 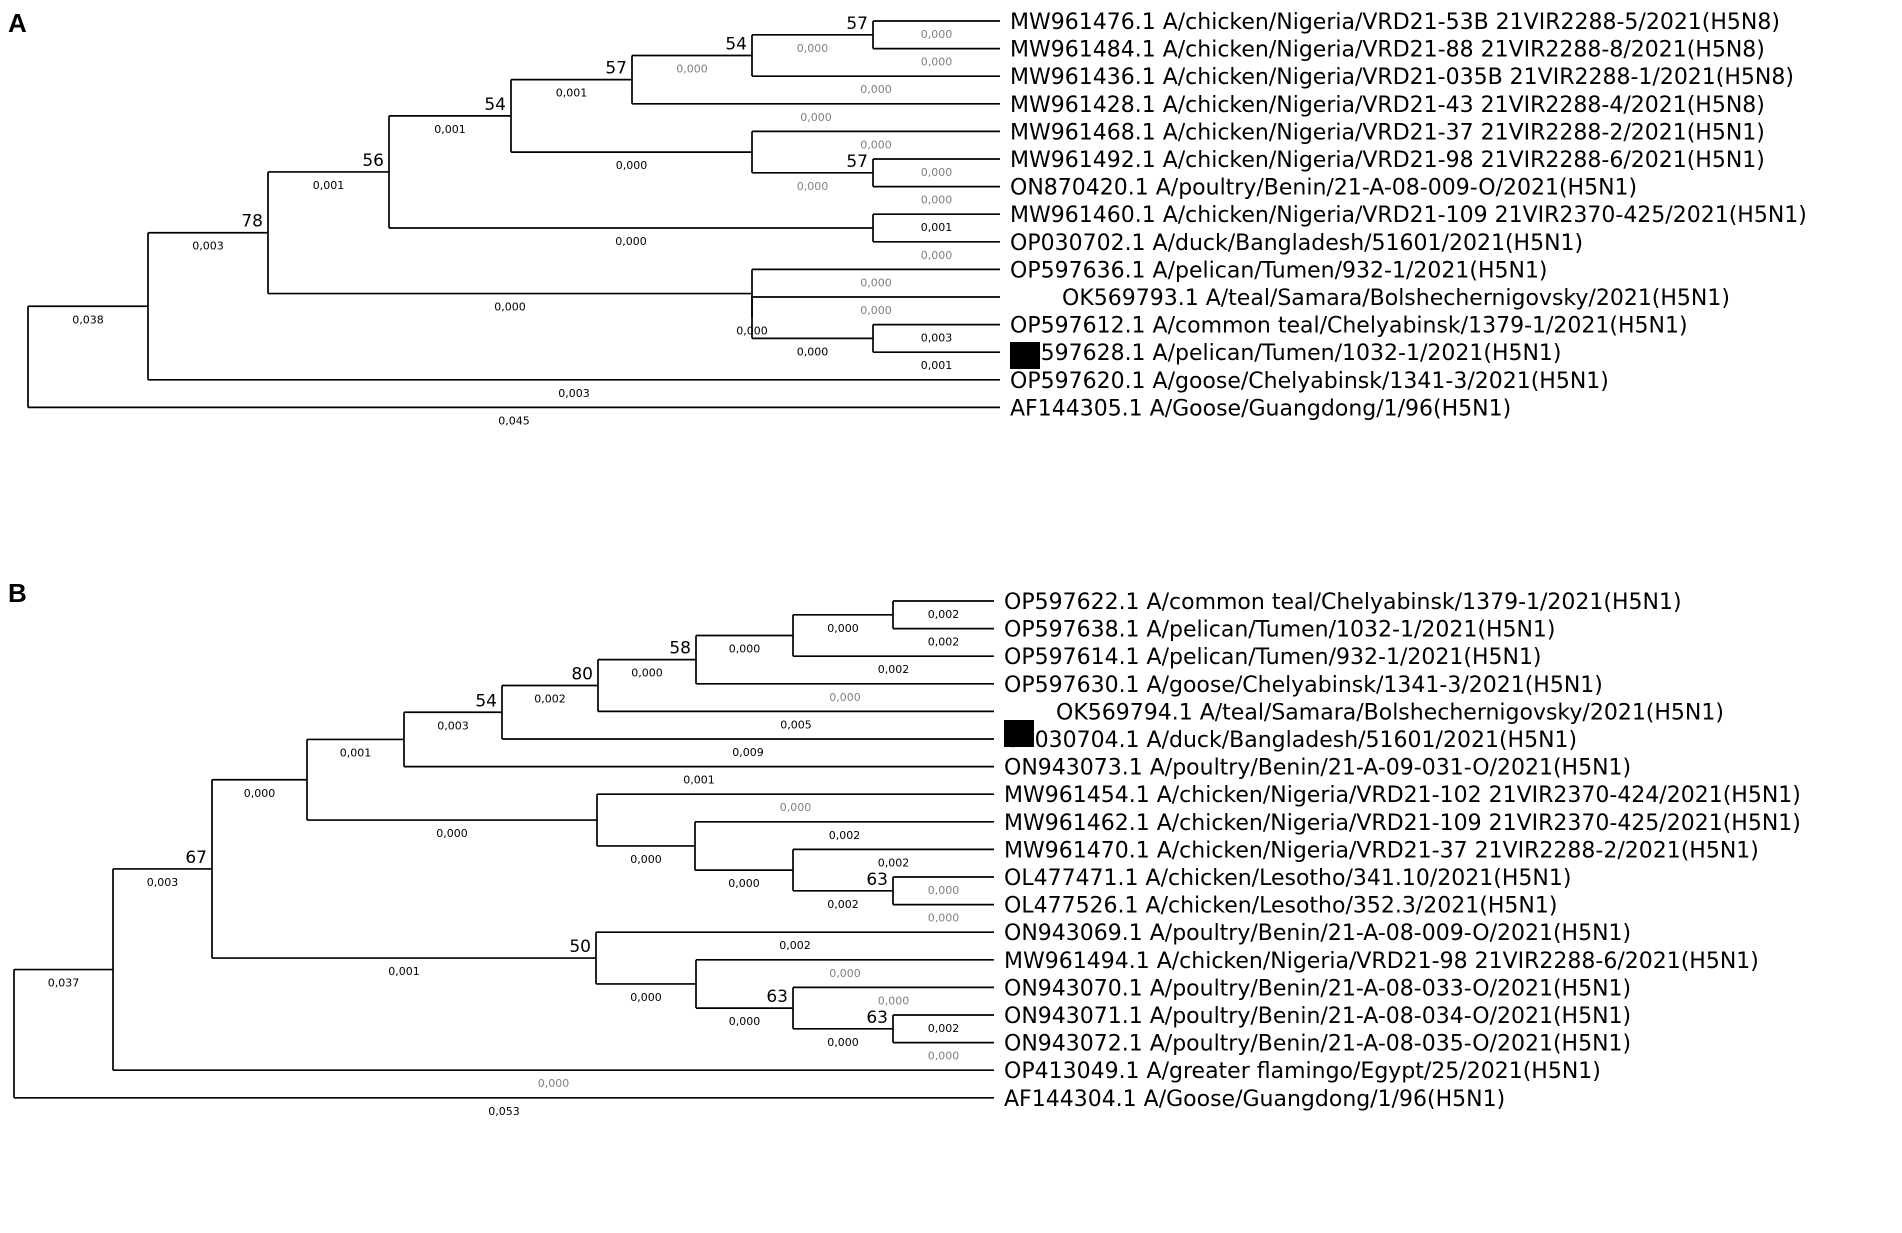 What do you see at coordinates (196, 858) in the screenshot?
I see `bootstrap-value: 67` at bounding box center [196, 858].